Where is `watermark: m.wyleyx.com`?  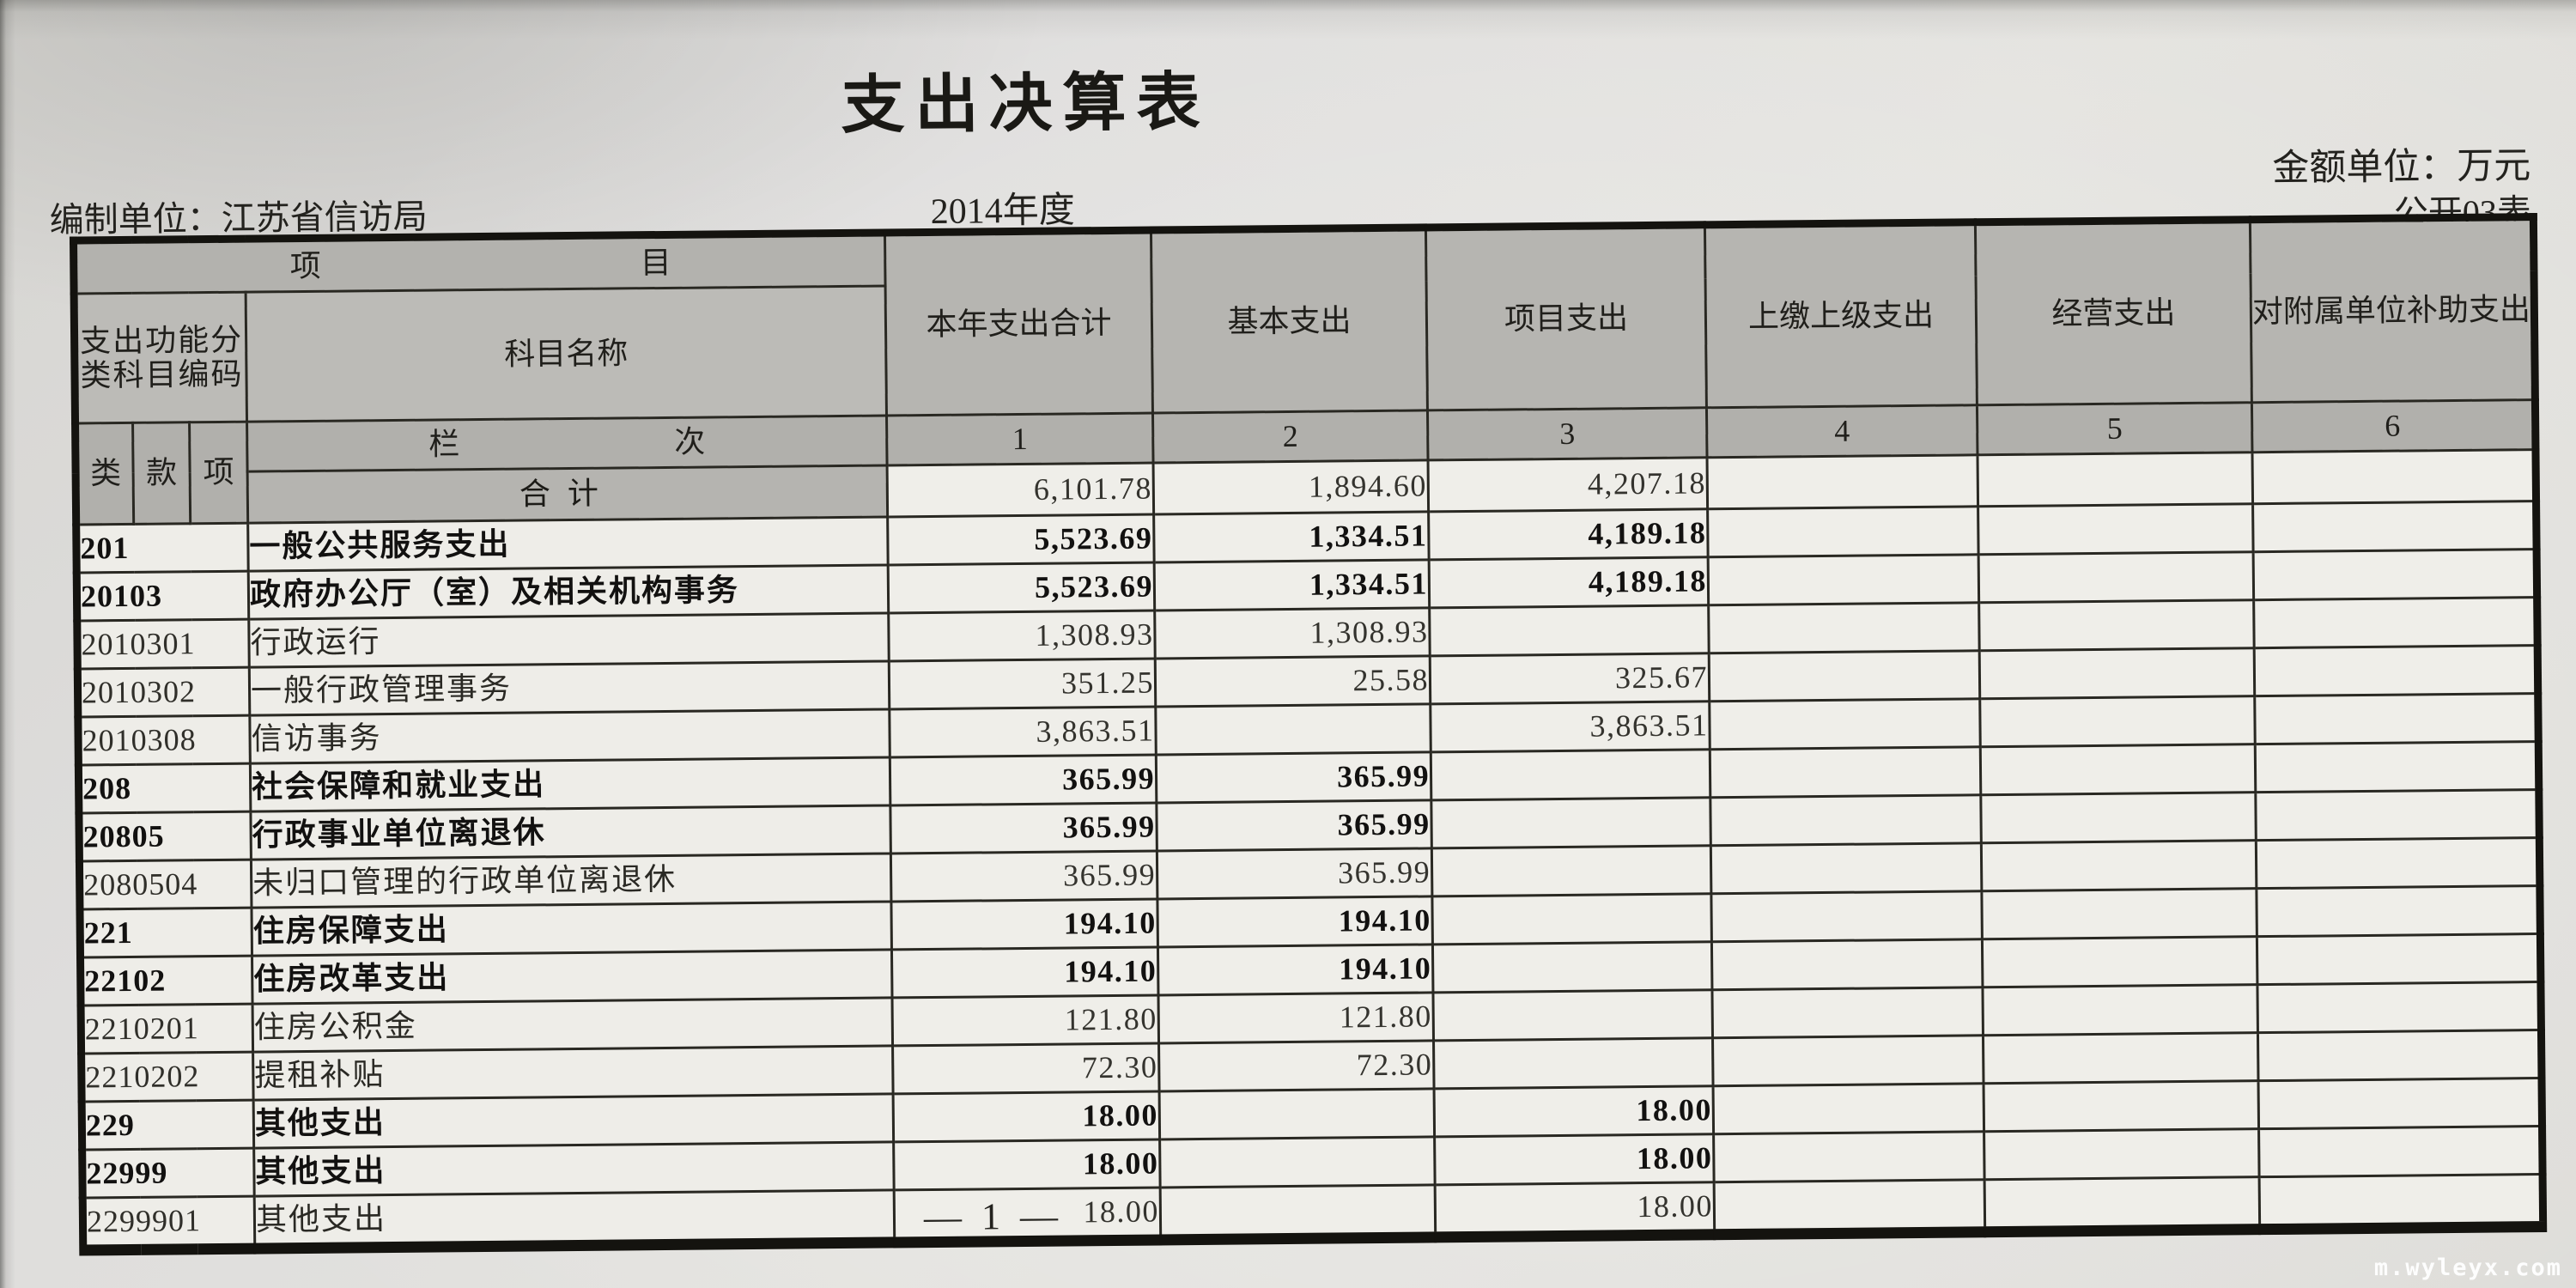 watermark: m.wyleyx.com is located at coordinates (2467, 1268).